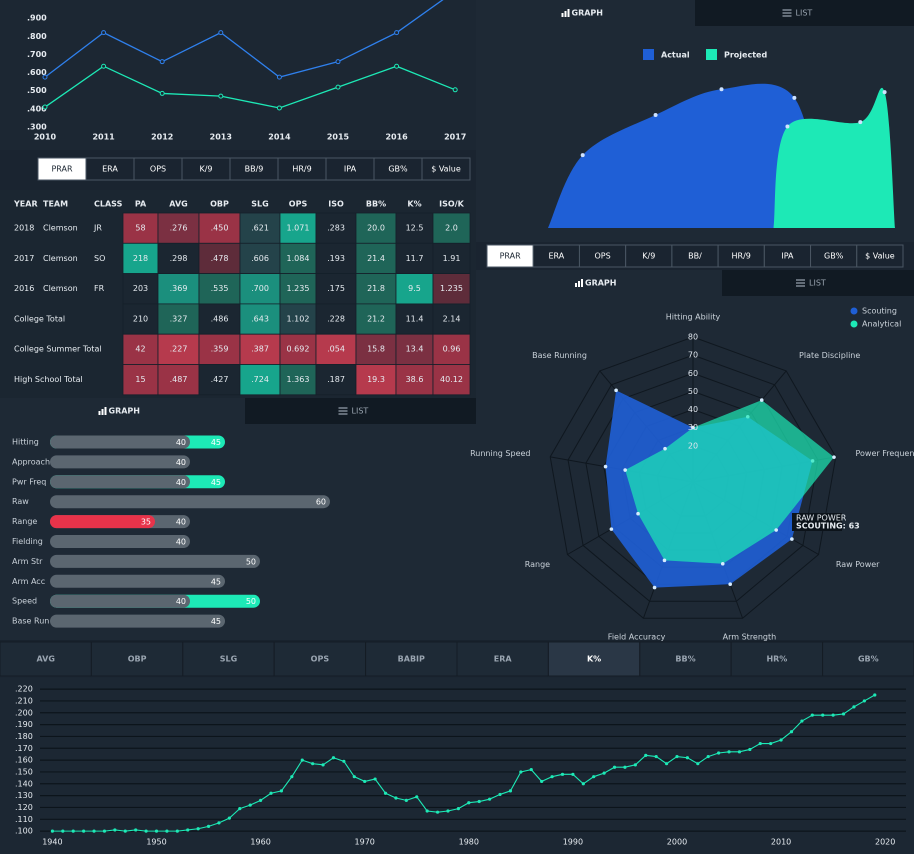 The height and width of the screenshot is (854, 914). Describe the element at coordinates (787, 256) in the screenshot. I see `tab-label: IPA` at that location.